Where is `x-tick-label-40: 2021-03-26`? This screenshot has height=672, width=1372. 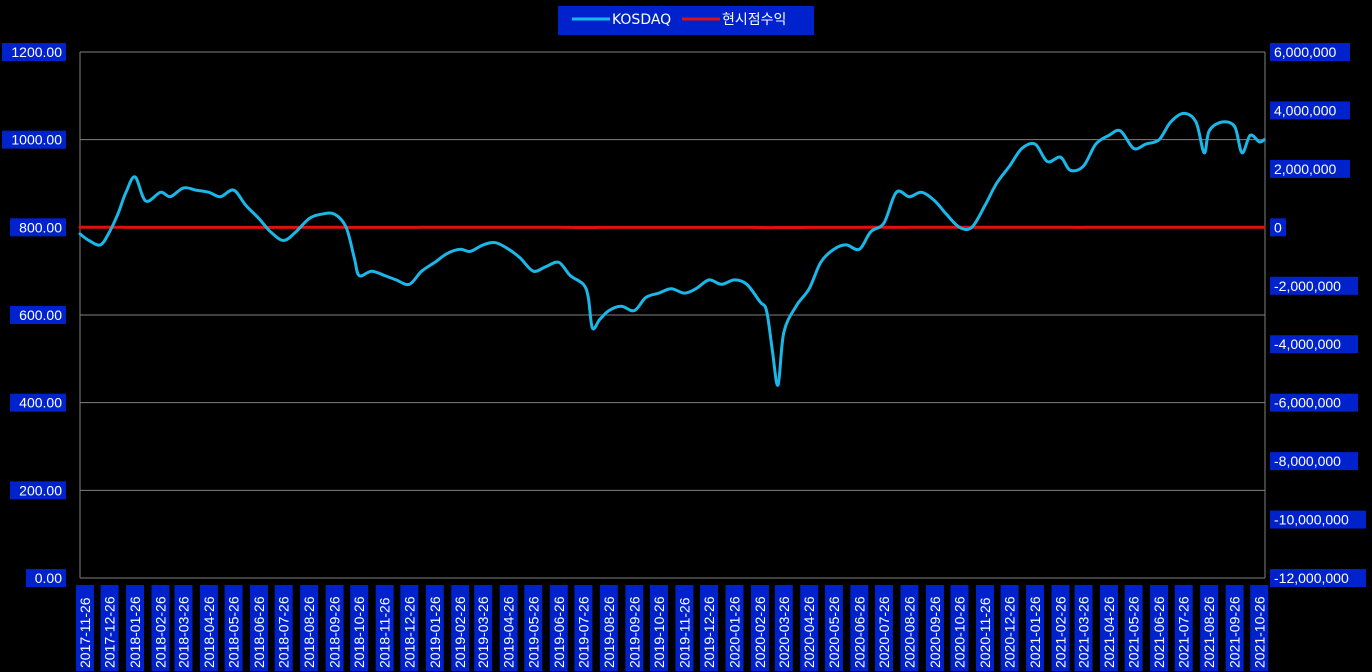
x-tick-label-40: 2021-03-26 is located at coordinates (1084, 632).